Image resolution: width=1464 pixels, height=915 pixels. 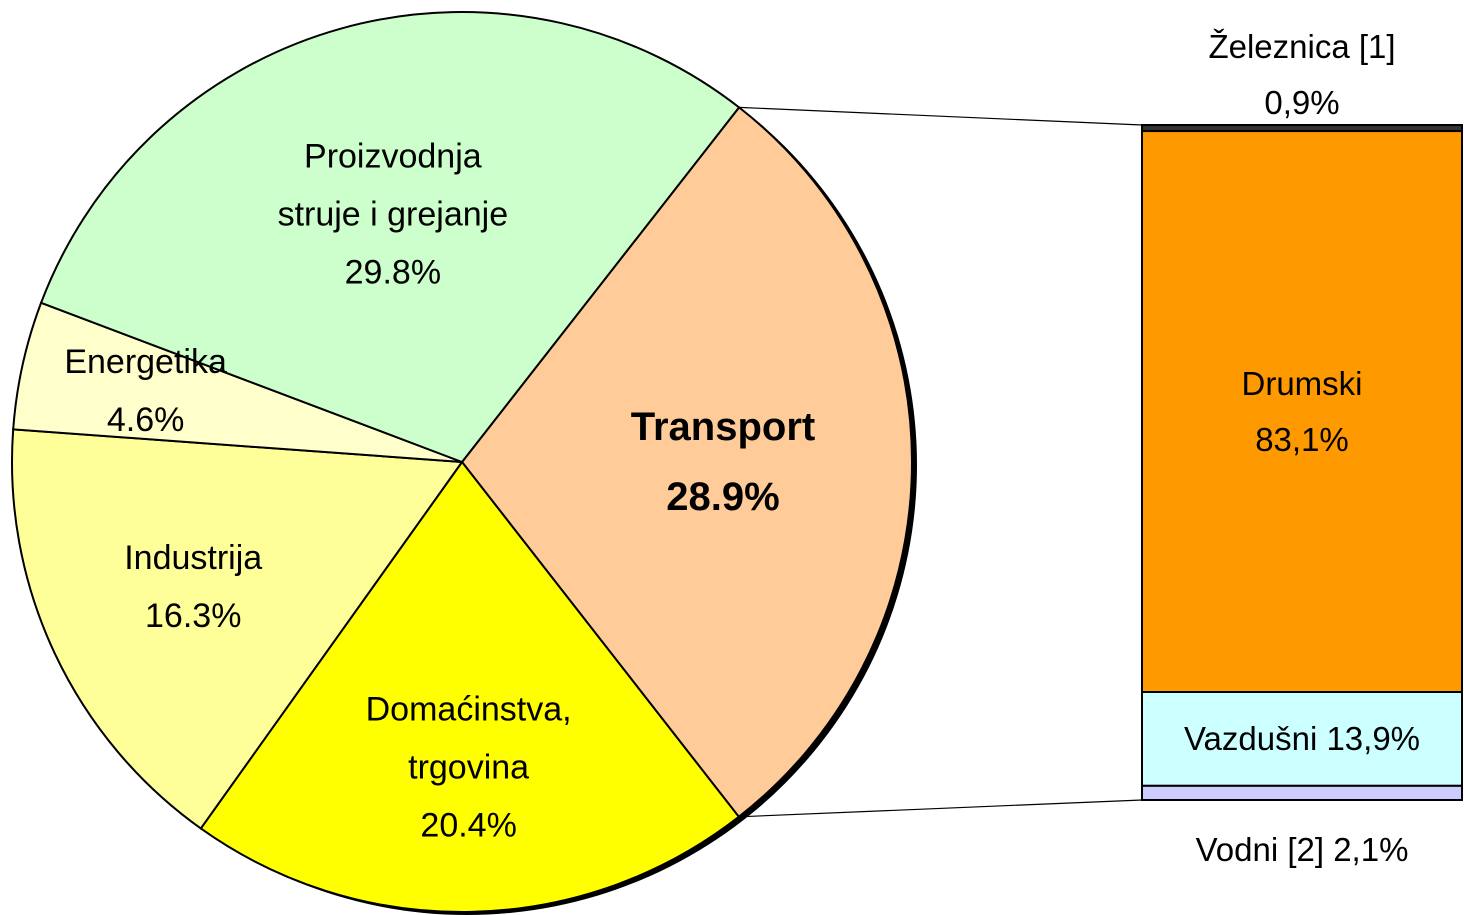 What do you see at coordinates (1373, 738) in the screenshot?
I see `segment-value: 13,9%` at bounding box center [1373, 738].